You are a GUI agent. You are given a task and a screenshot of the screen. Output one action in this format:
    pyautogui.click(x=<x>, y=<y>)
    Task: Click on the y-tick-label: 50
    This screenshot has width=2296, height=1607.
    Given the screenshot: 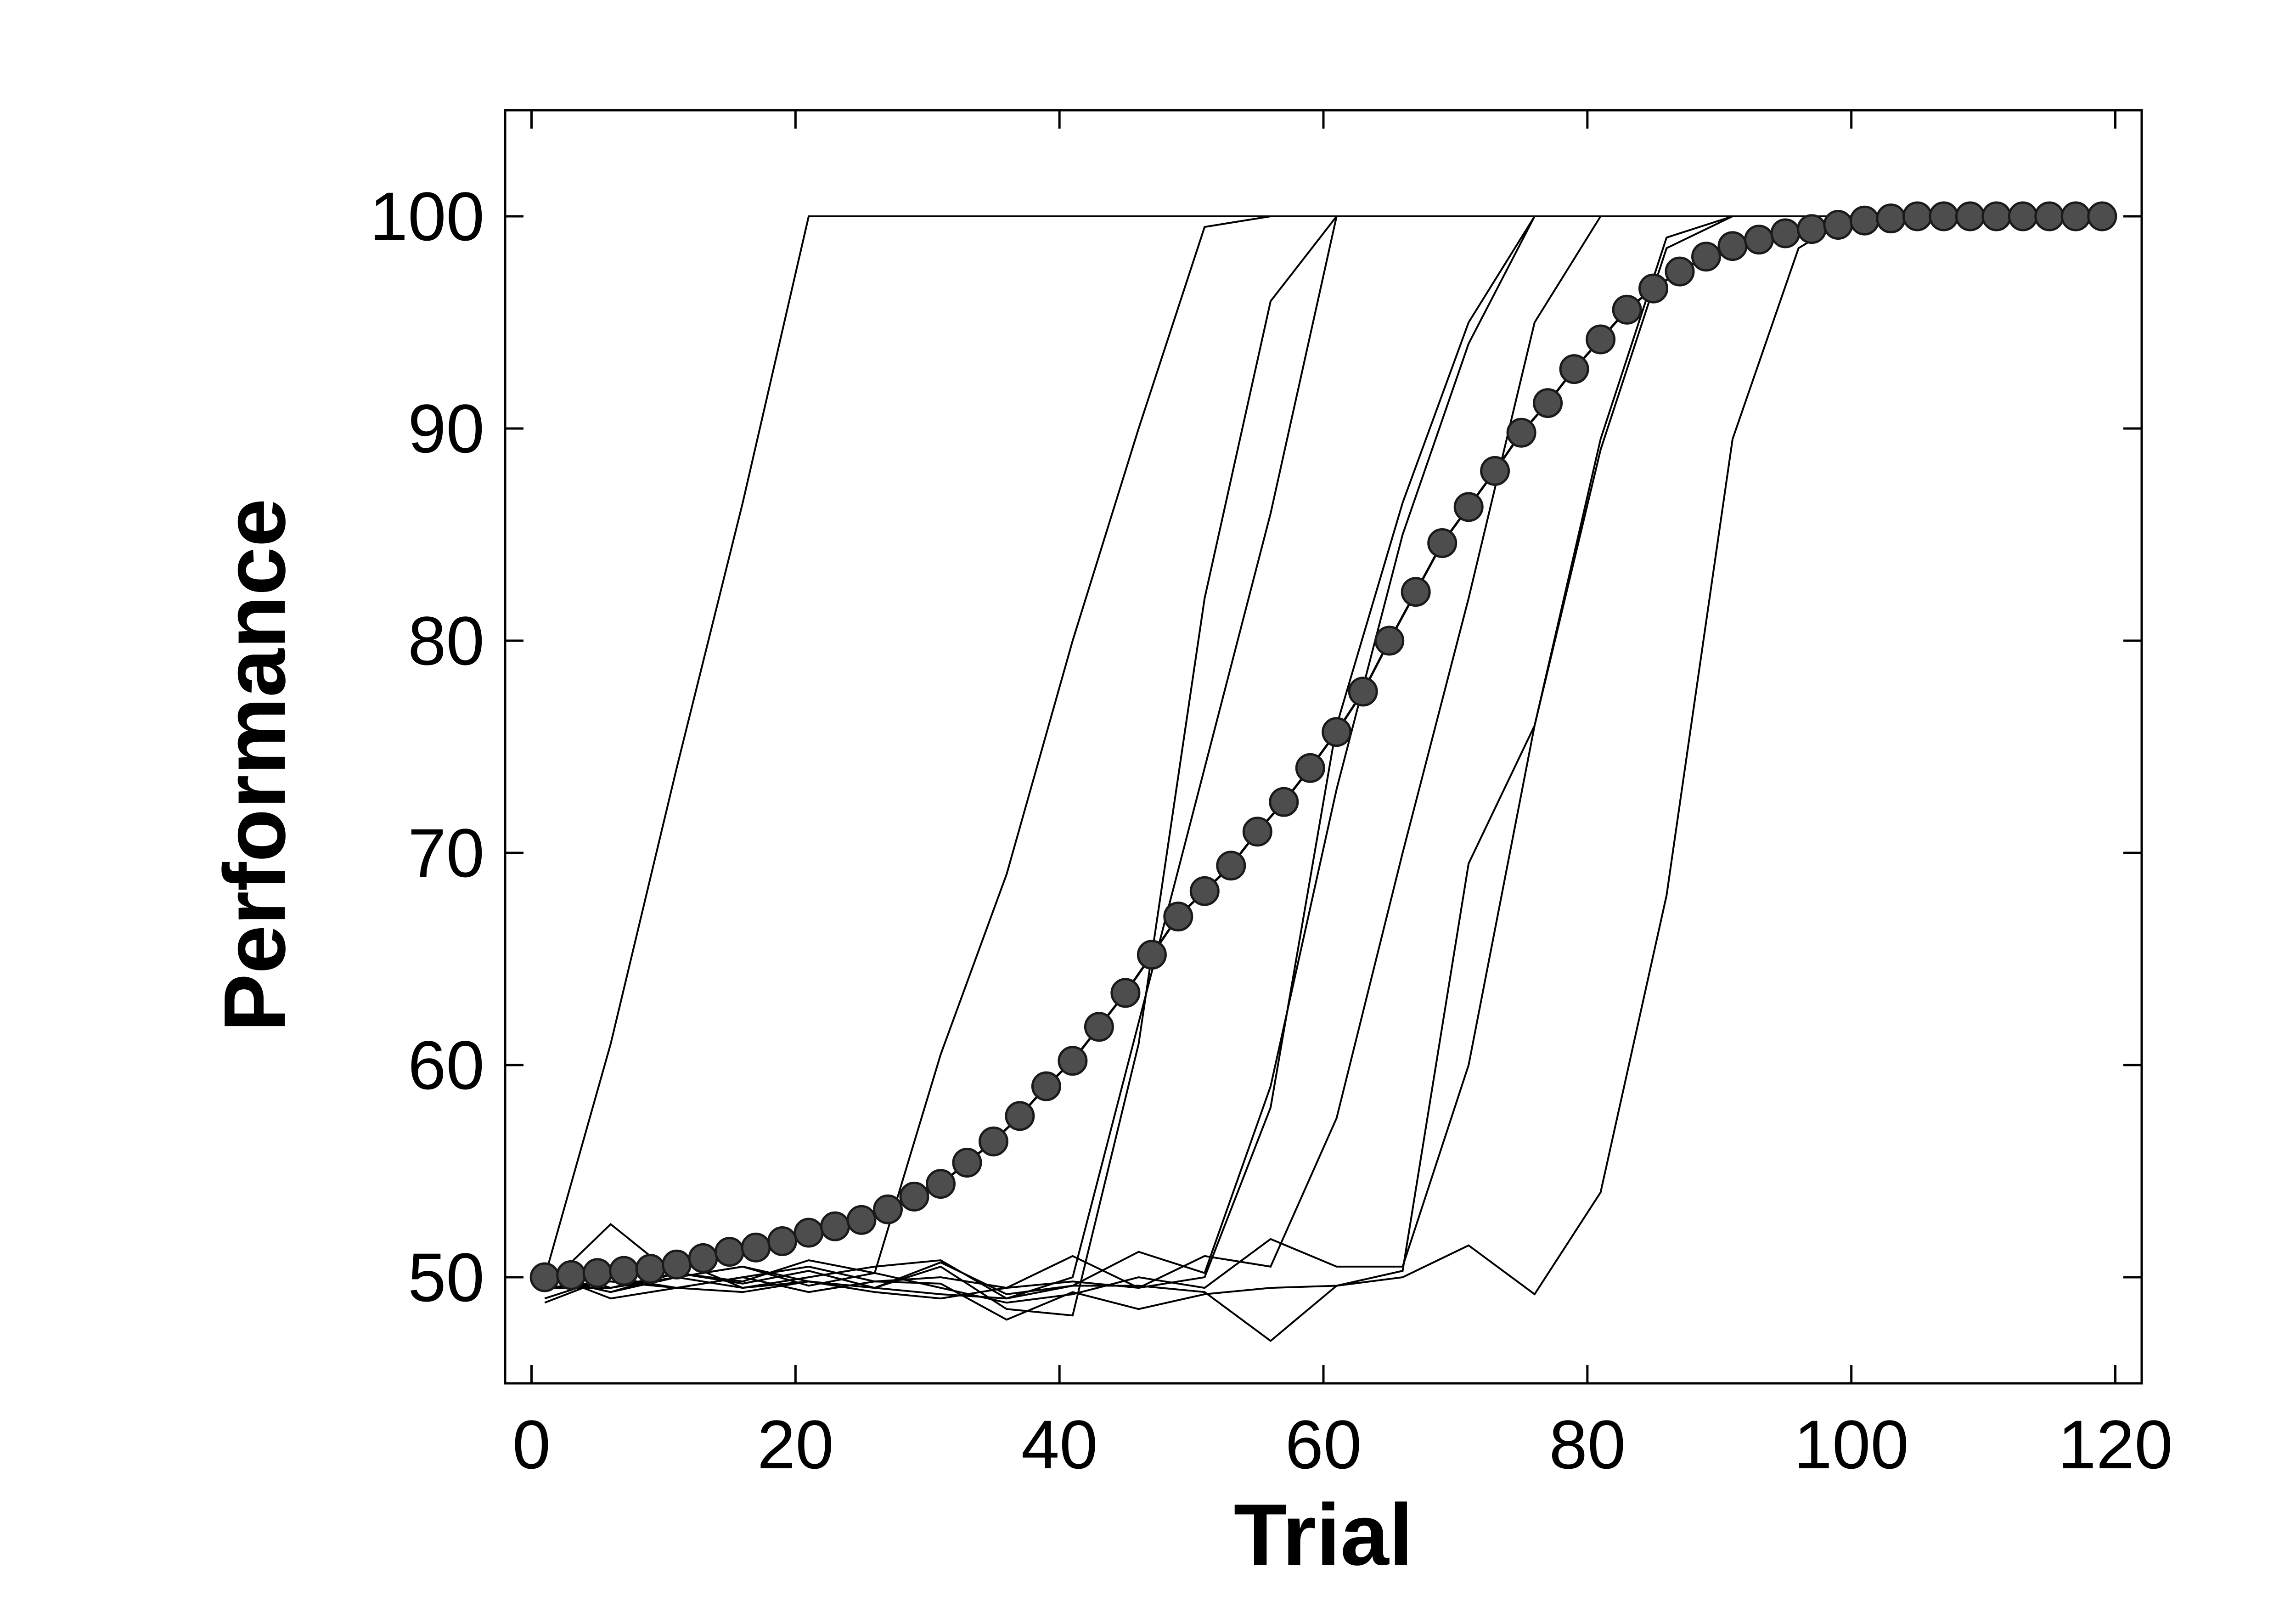 What is the action you would take?
    pyautogui.click(x=446, y=1277)
    